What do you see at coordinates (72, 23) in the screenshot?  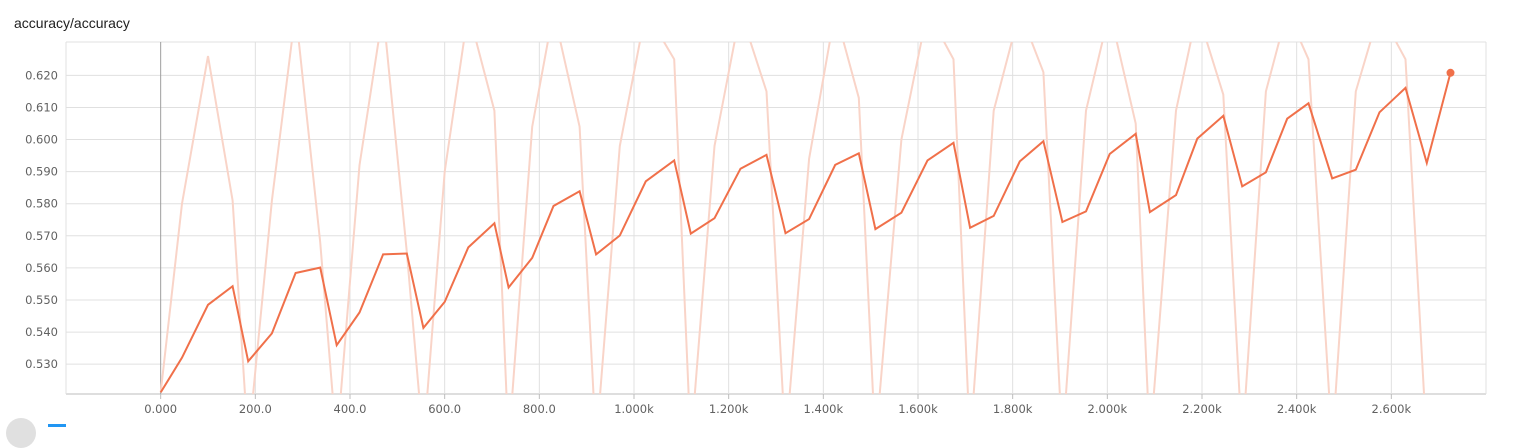 I see `chart-title: accuracy/accuracy` at bounding box center [72, 23].